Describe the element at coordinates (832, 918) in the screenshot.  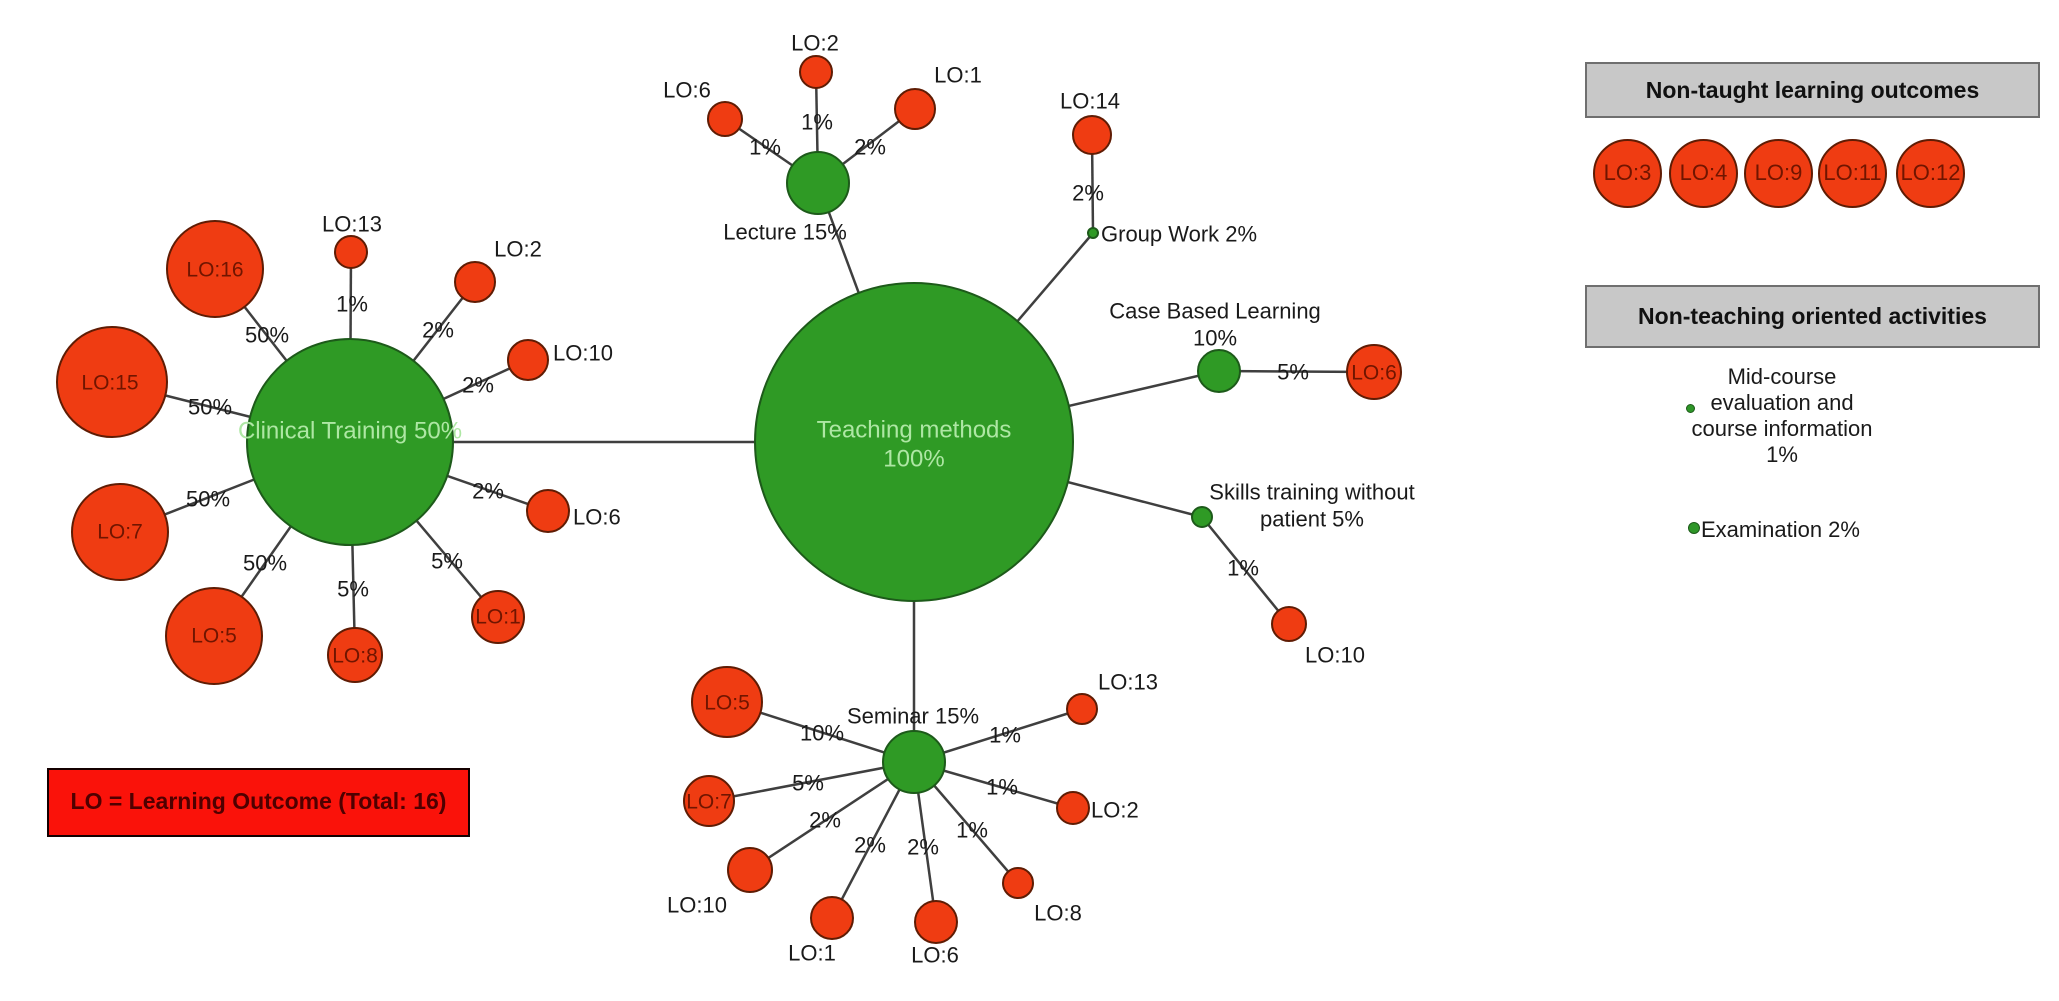
I see `node-seminar-lo1` at that location.